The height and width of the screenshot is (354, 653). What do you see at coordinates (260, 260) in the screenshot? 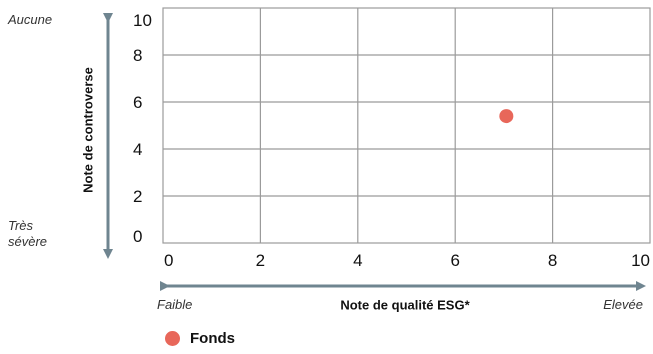
I see `x-tick-label: 2` at bounding box center [260, 260].